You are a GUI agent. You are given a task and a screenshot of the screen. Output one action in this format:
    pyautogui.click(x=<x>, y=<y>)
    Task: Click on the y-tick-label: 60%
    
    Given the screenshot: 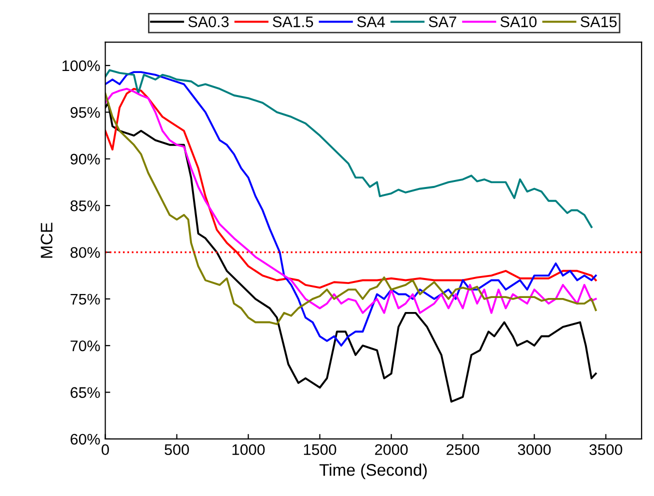 What is the action you would take?
    pyautogui.click(x=85, y=439)
    